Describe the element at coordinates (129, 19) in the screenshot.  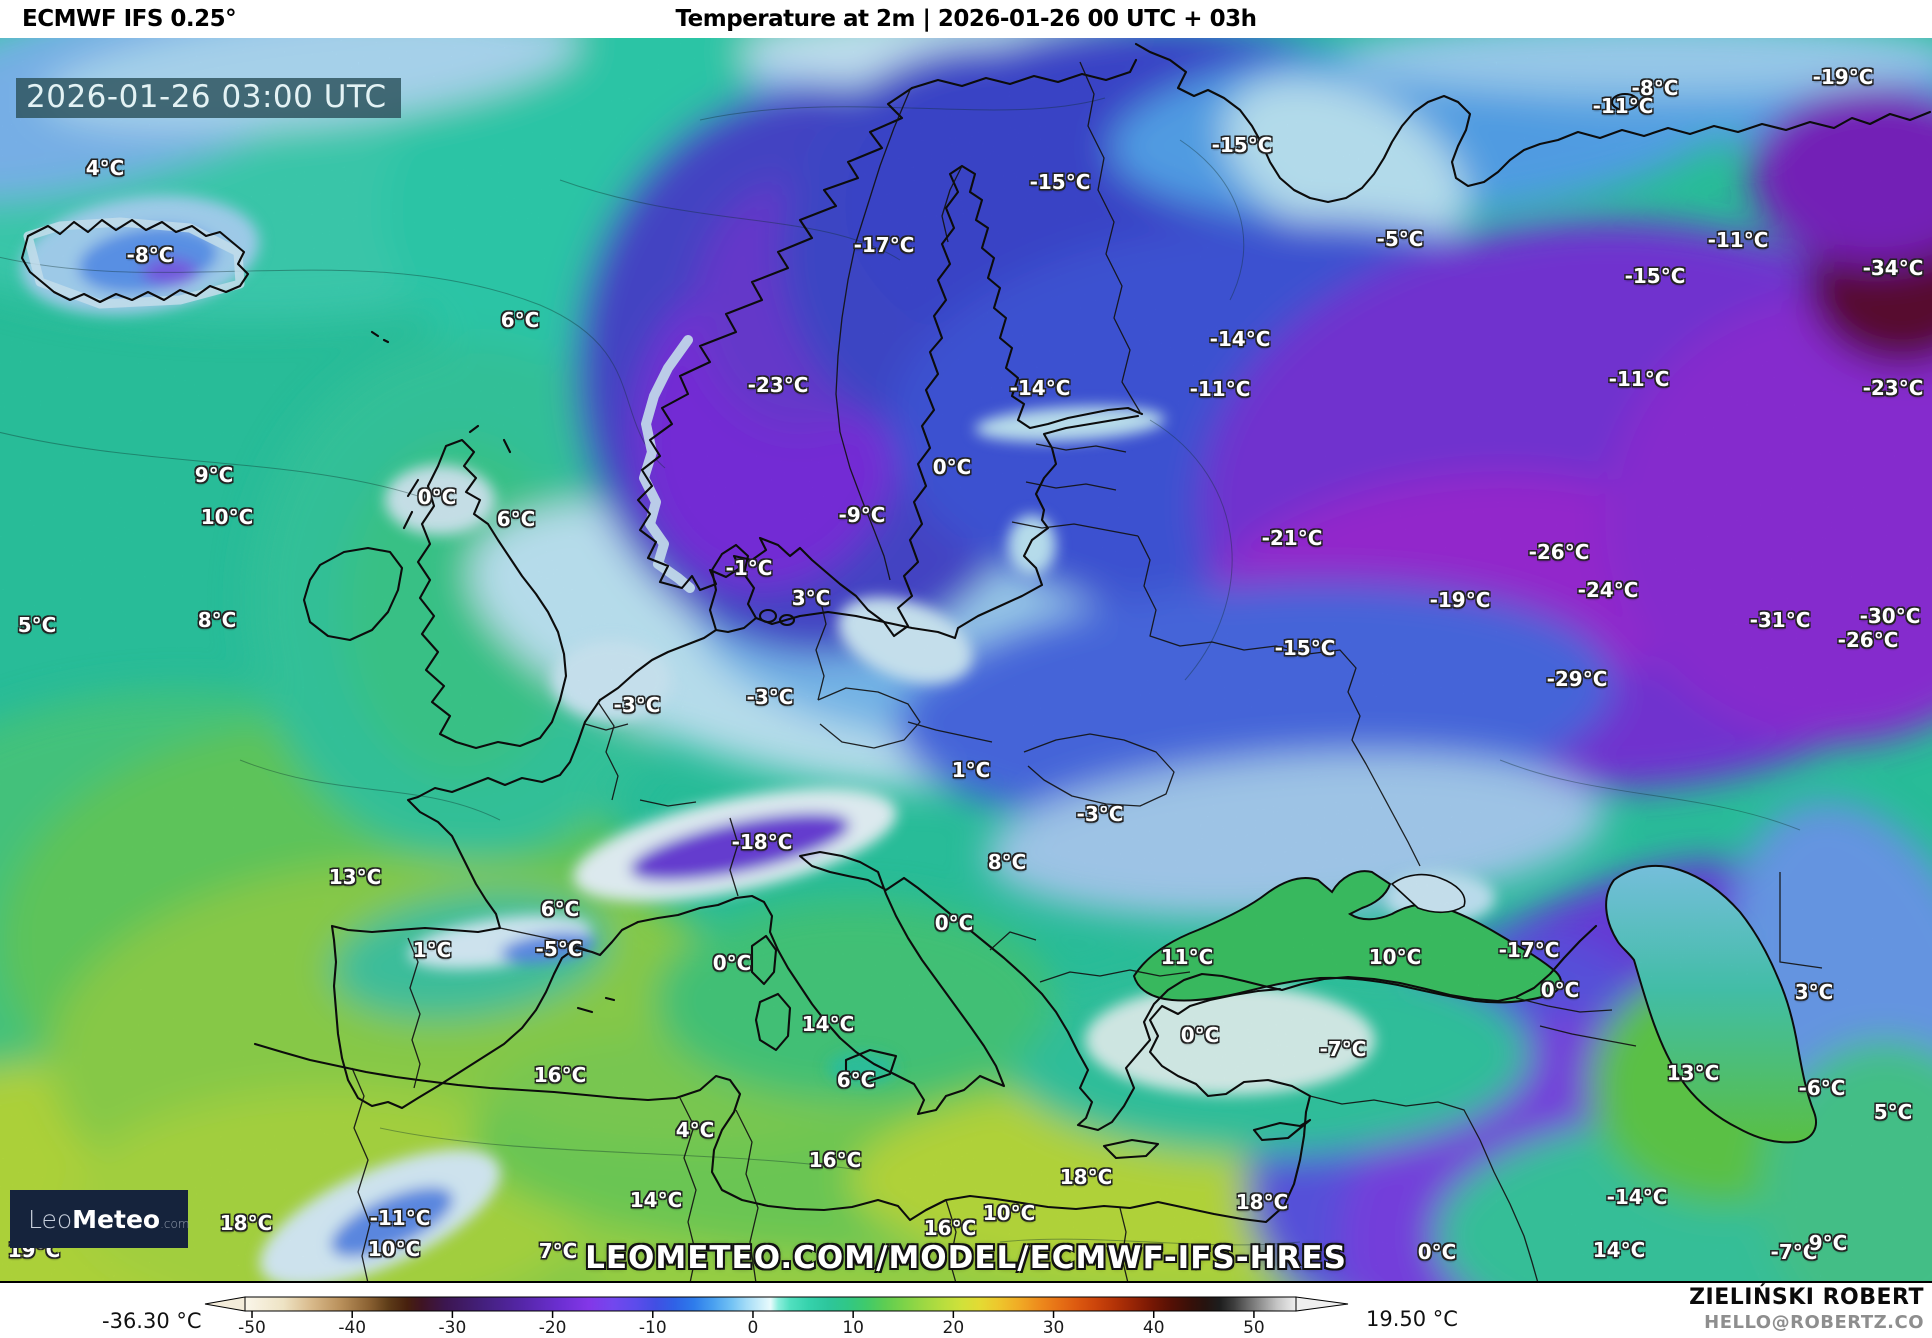
I see `model-title: ECMWF IFS 0.25°` at that location.